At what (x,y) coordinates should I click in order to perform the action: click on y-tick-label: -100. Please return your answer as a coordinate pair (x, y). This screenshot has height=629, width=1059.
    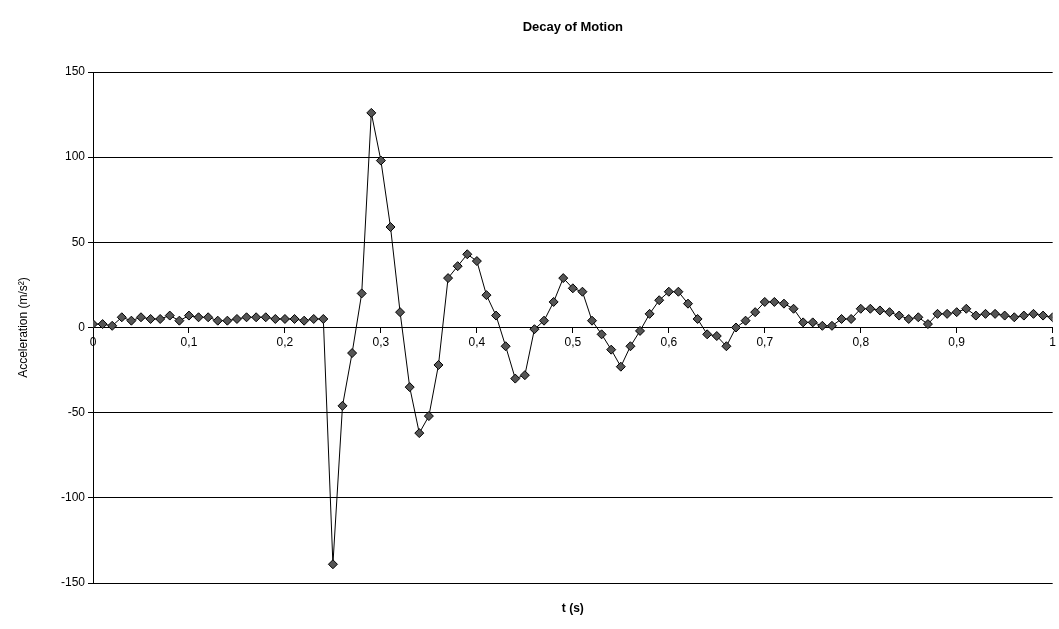
    Looking at the image, I should click on (73, 497).